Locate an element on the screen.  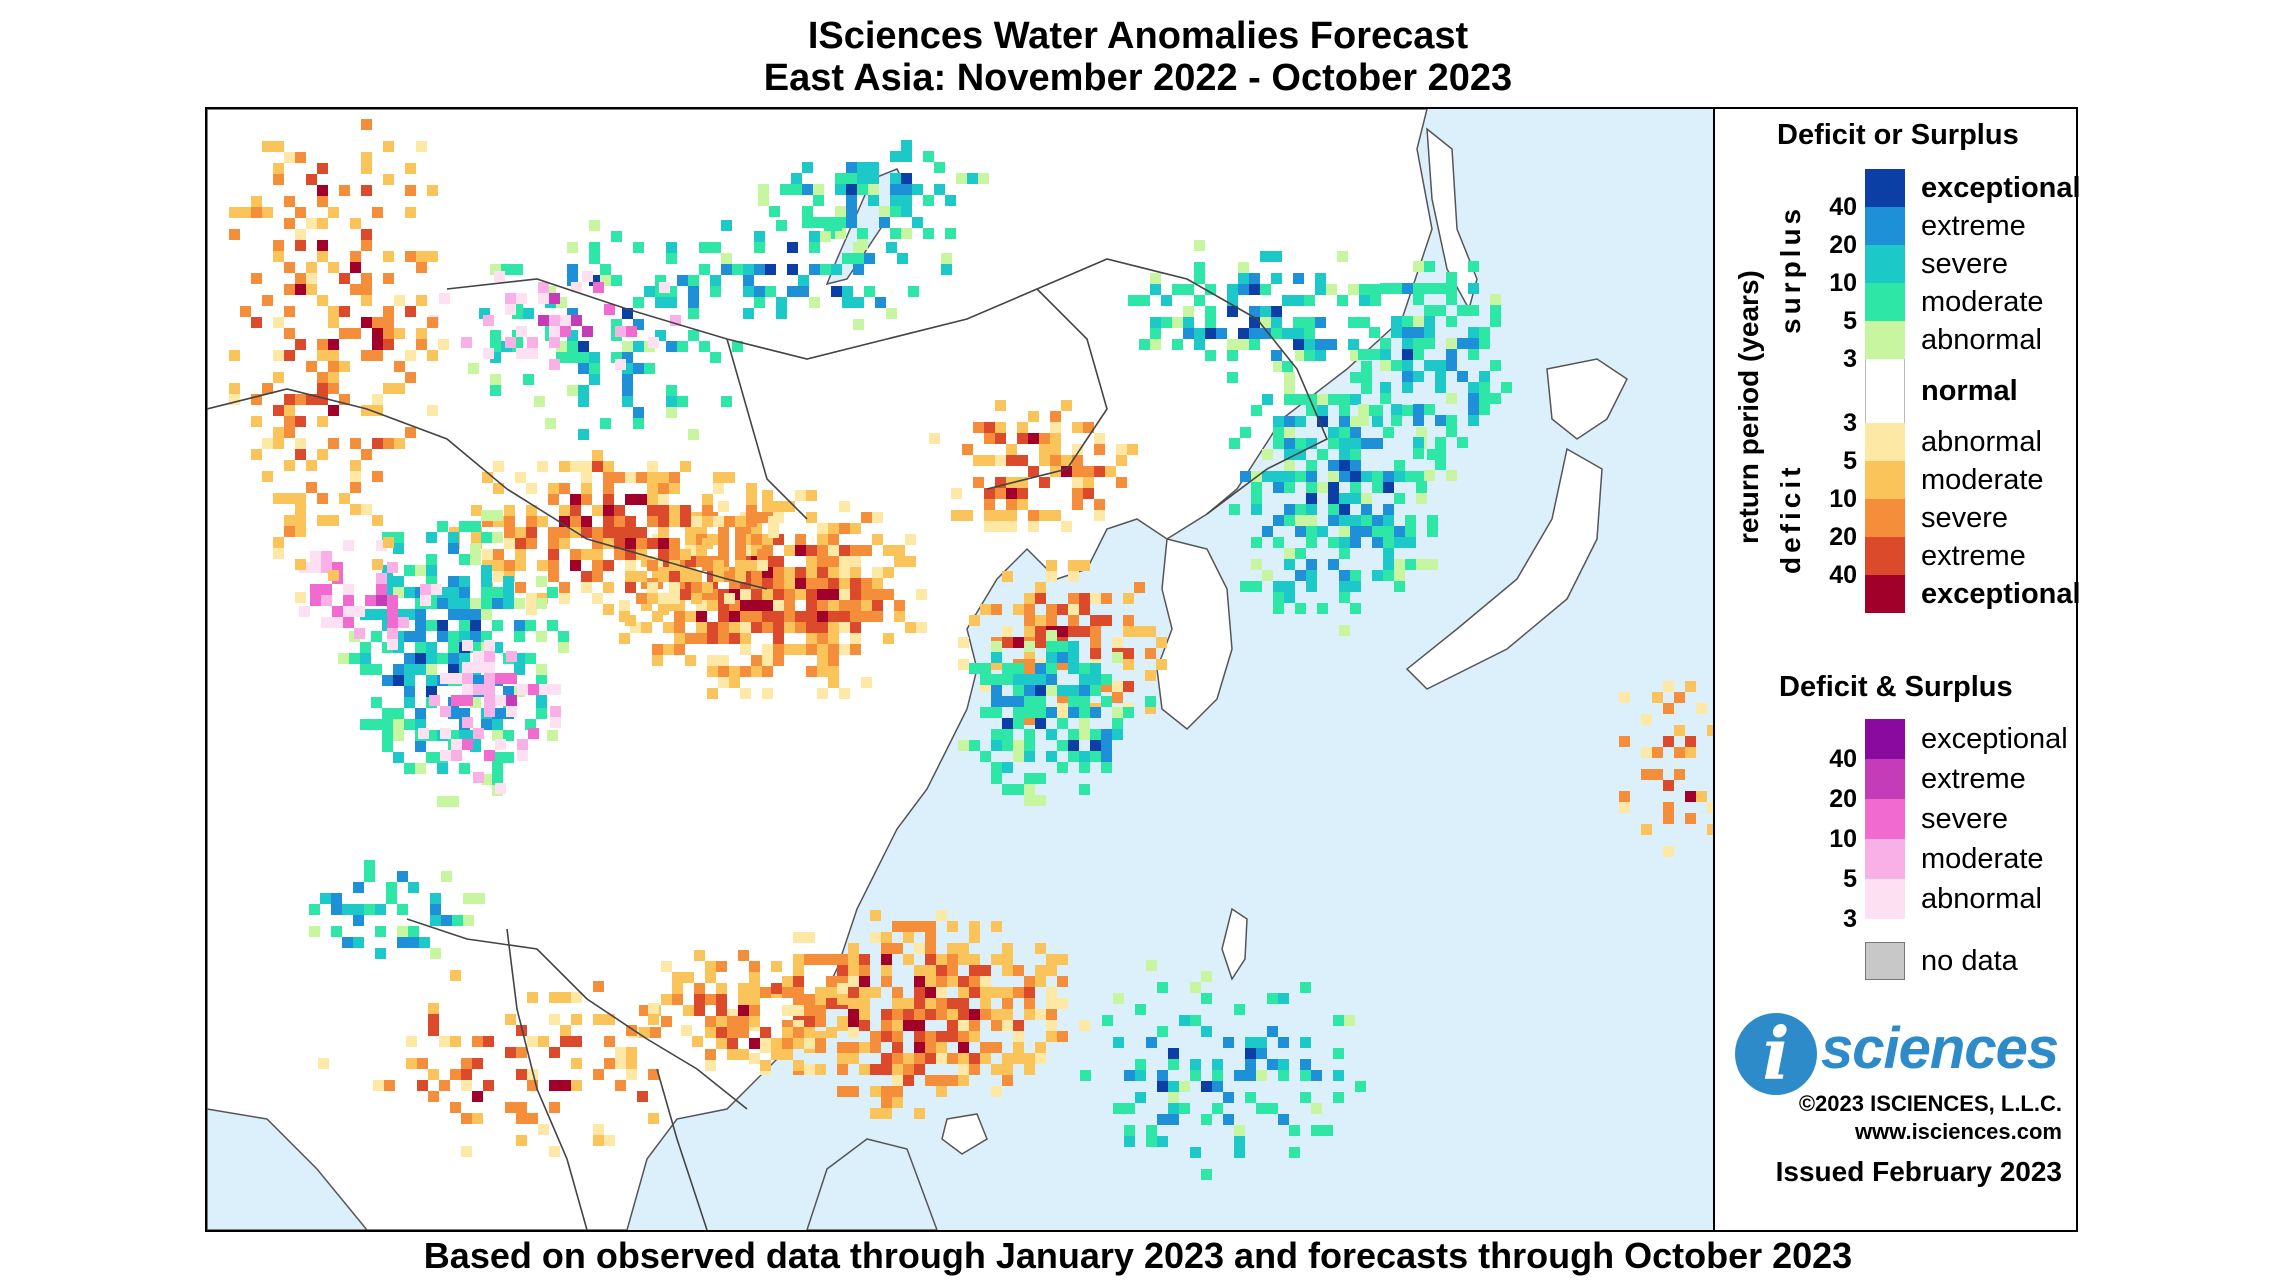
website-link: www.isciences.com is located at coordinates (1958, 1131).